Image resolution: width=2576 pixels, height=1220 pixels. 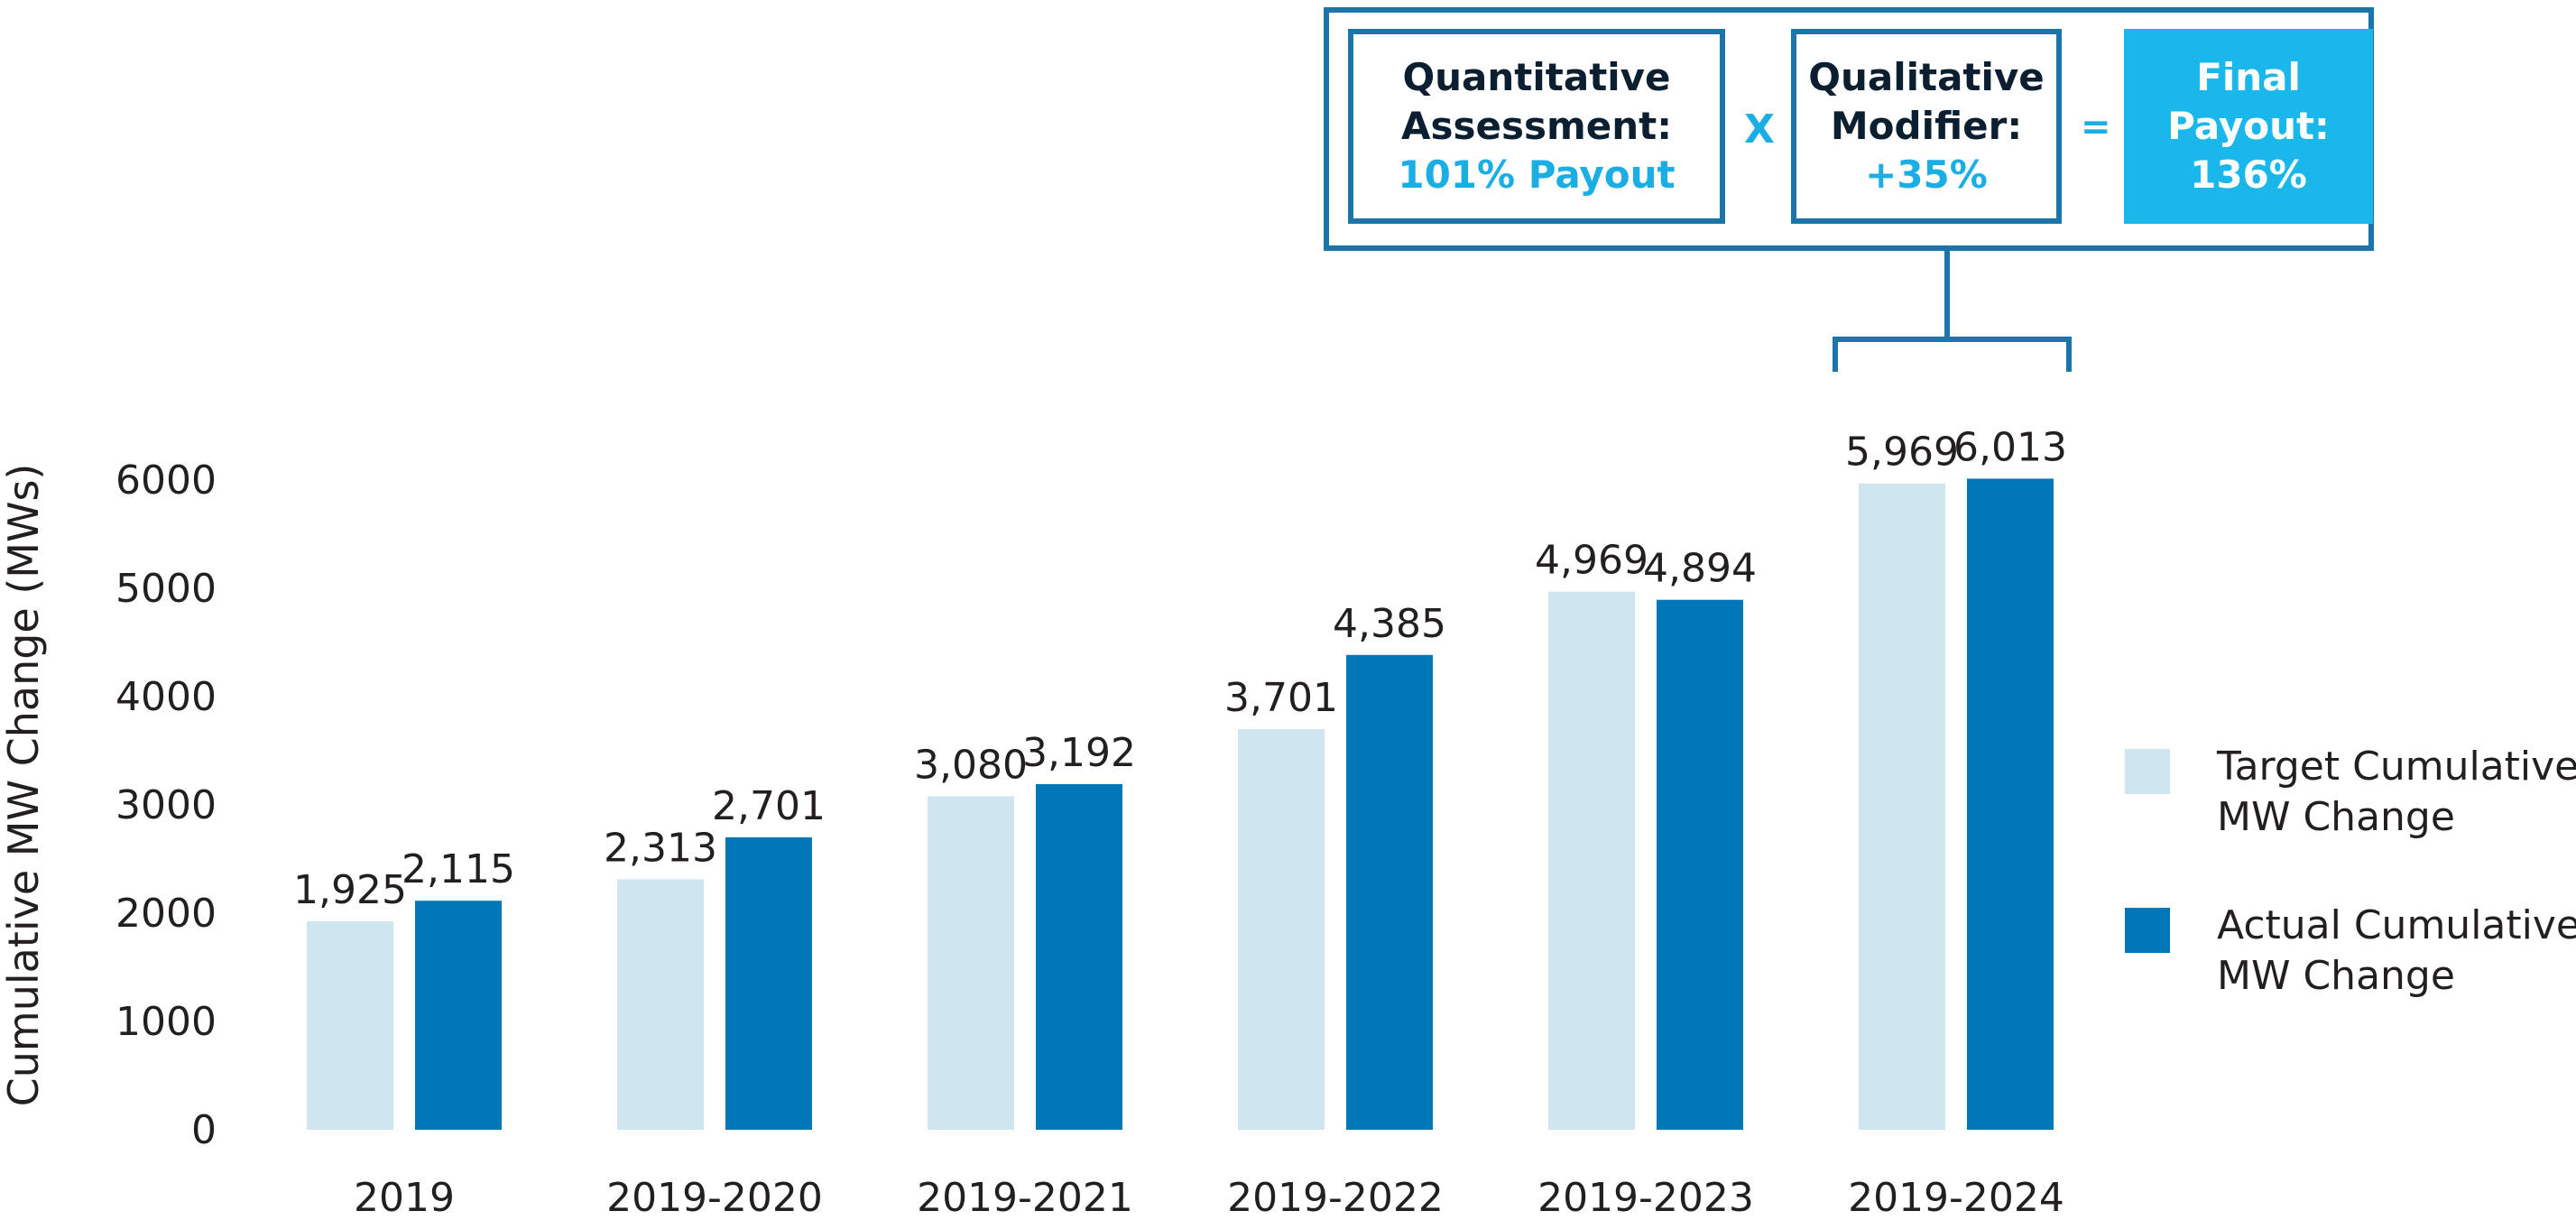 What do you see at coordinates (1591, 561) in the screenshot?
I see `bar-value-label: 4,969` at bounding box center [1591, 561].